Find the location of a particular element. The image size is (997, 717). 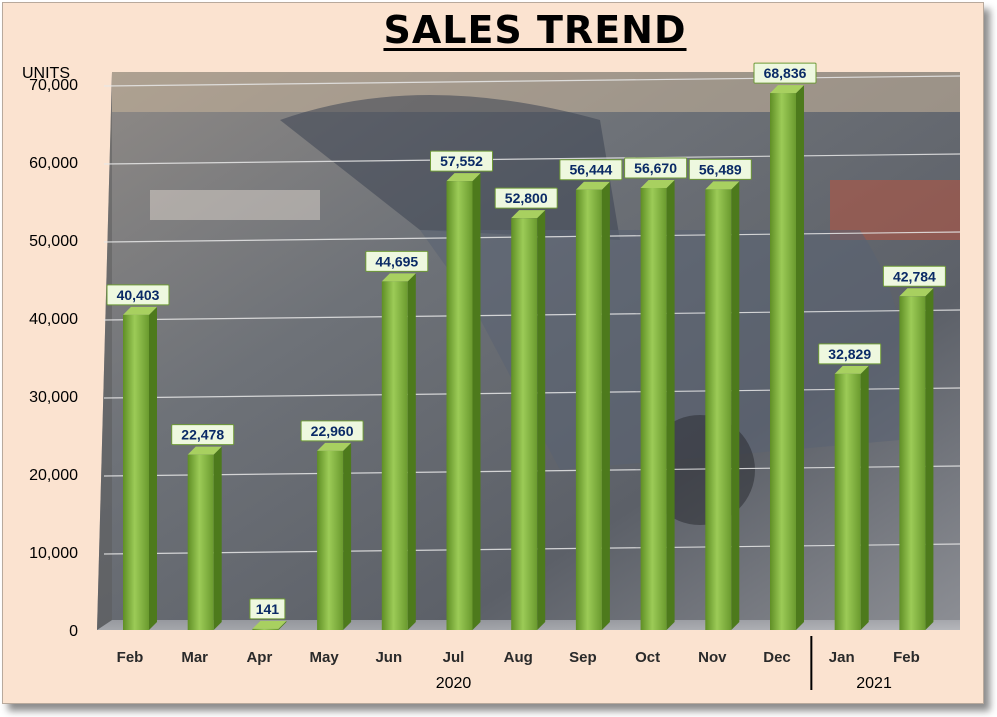

data-label: 32,829 is located at coordinates (849, 354).